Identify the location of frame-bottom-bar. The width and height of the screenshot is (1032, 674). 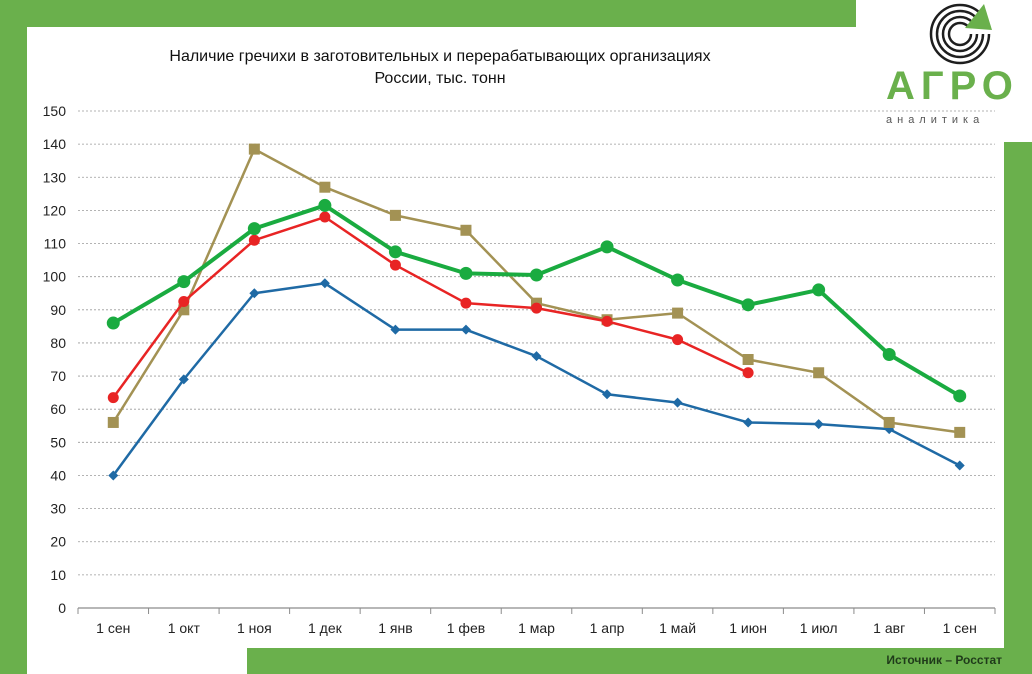
(639, 661).